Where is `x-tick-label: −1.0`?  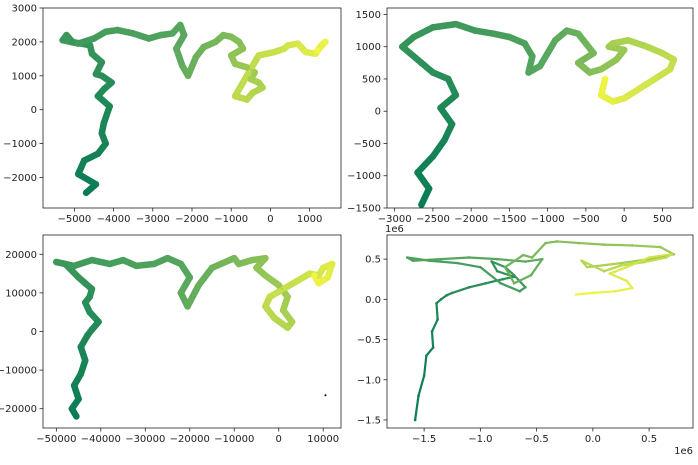 x-tick-label: −1.0 is located at coordinates (480, 439).